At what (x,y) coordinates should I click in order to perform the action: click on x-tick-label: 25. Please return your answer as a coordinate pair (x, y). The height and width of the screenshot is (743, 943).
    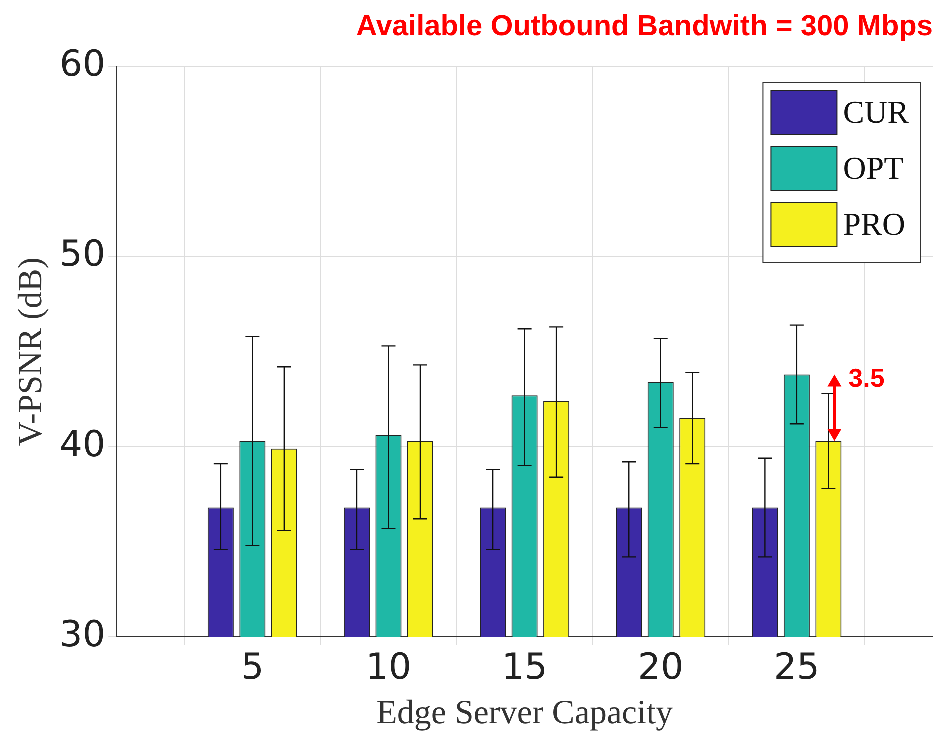
    Looking at the image, I should click on (797, 667).